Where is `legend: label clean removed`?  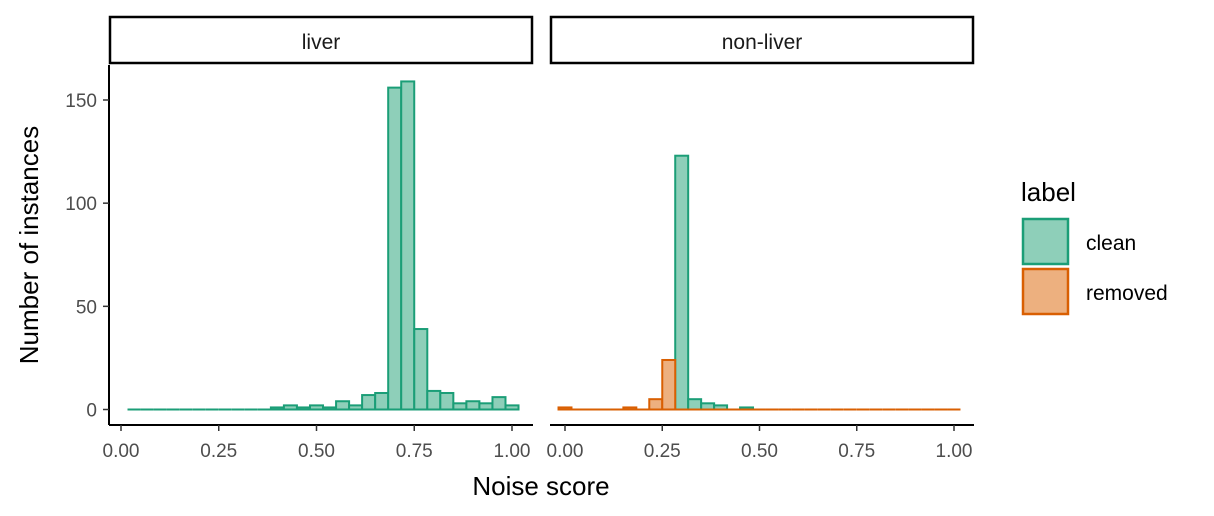
legend: label clean removed is located at coordinates (1094, 246).